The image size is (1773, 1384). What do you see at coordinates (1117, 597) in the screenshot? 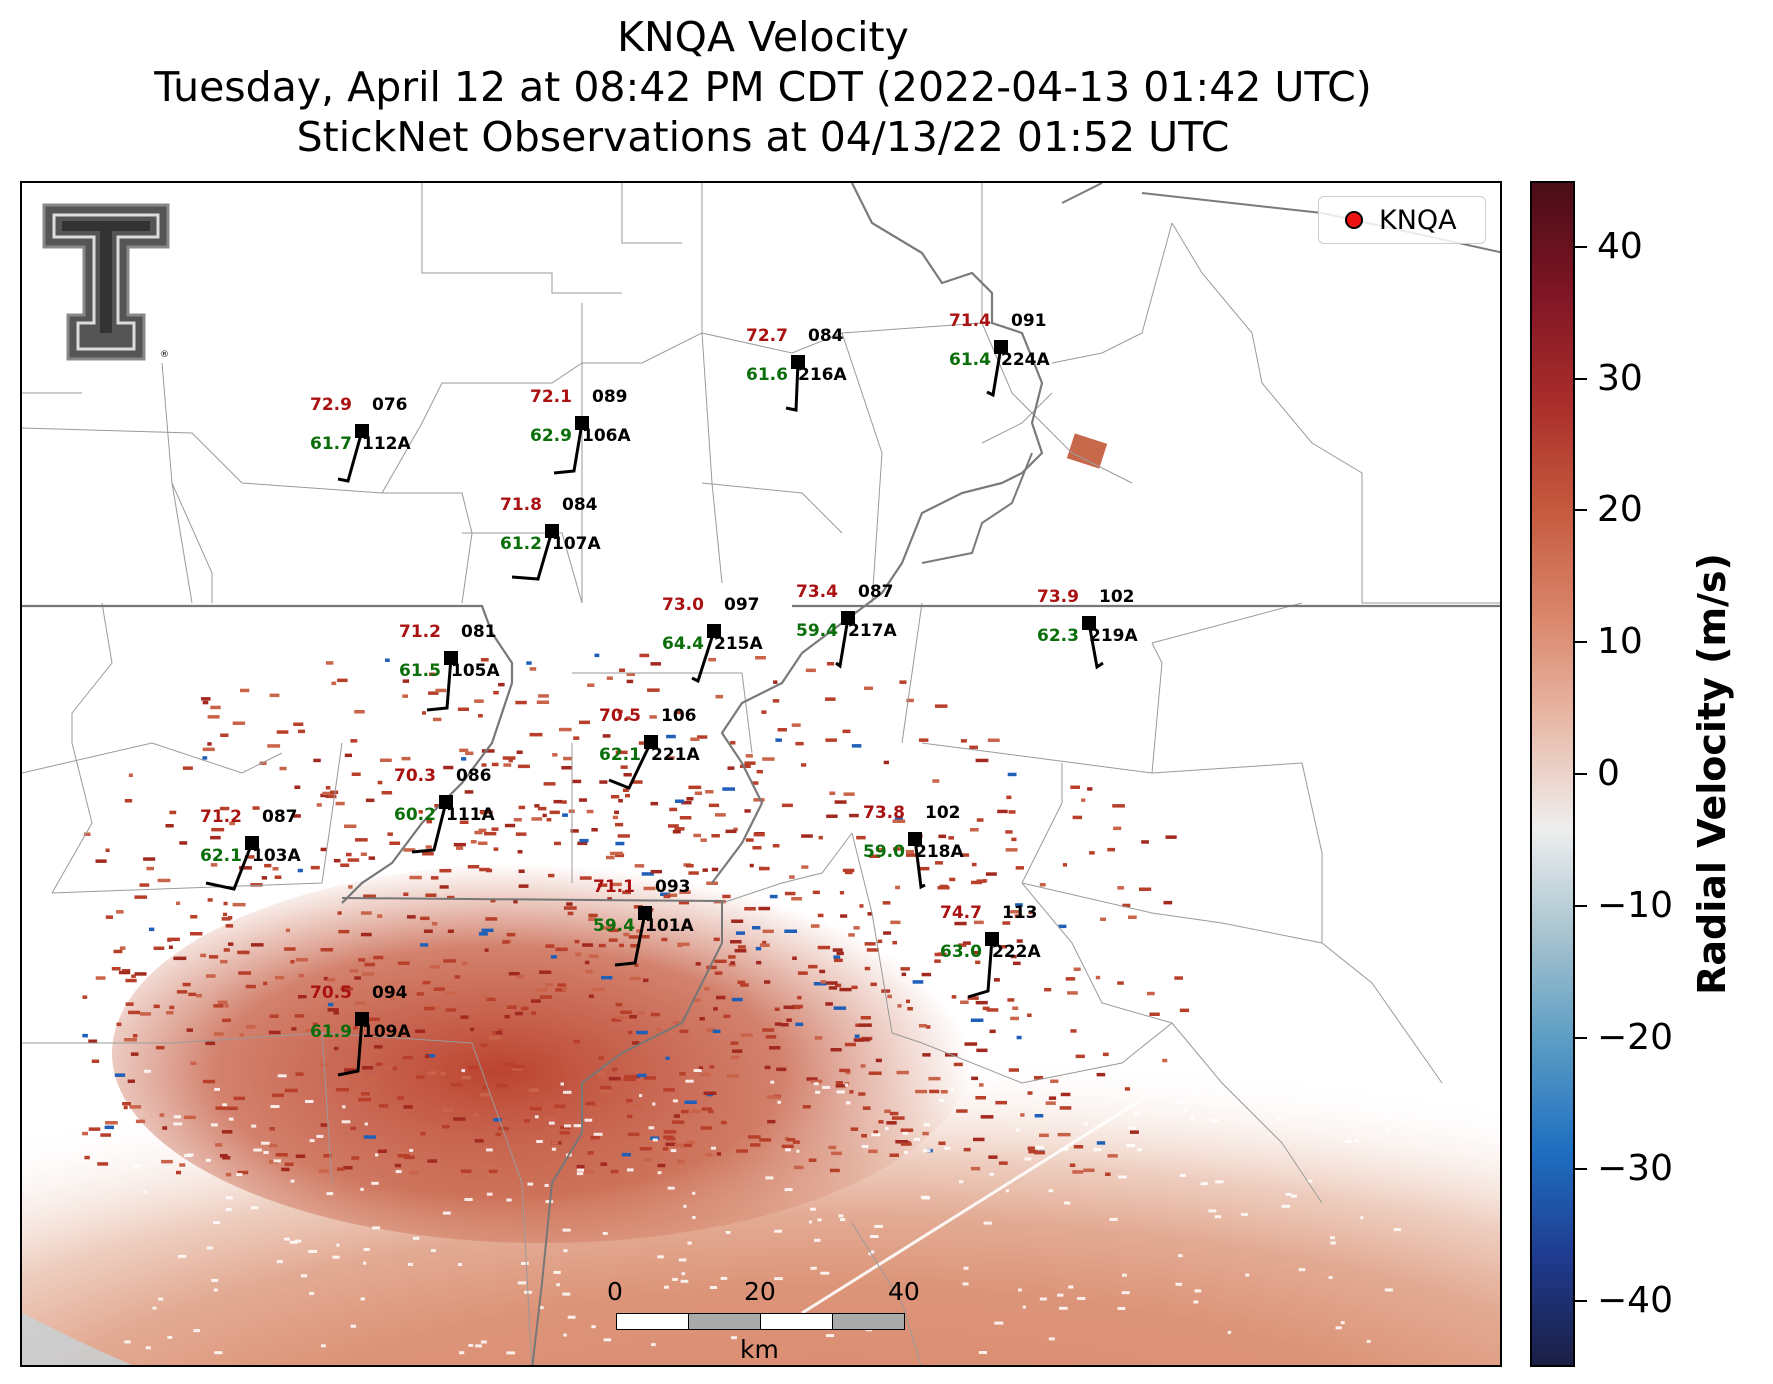
I see `station-wind-direction: 102` at bounding box center [1117, 597].